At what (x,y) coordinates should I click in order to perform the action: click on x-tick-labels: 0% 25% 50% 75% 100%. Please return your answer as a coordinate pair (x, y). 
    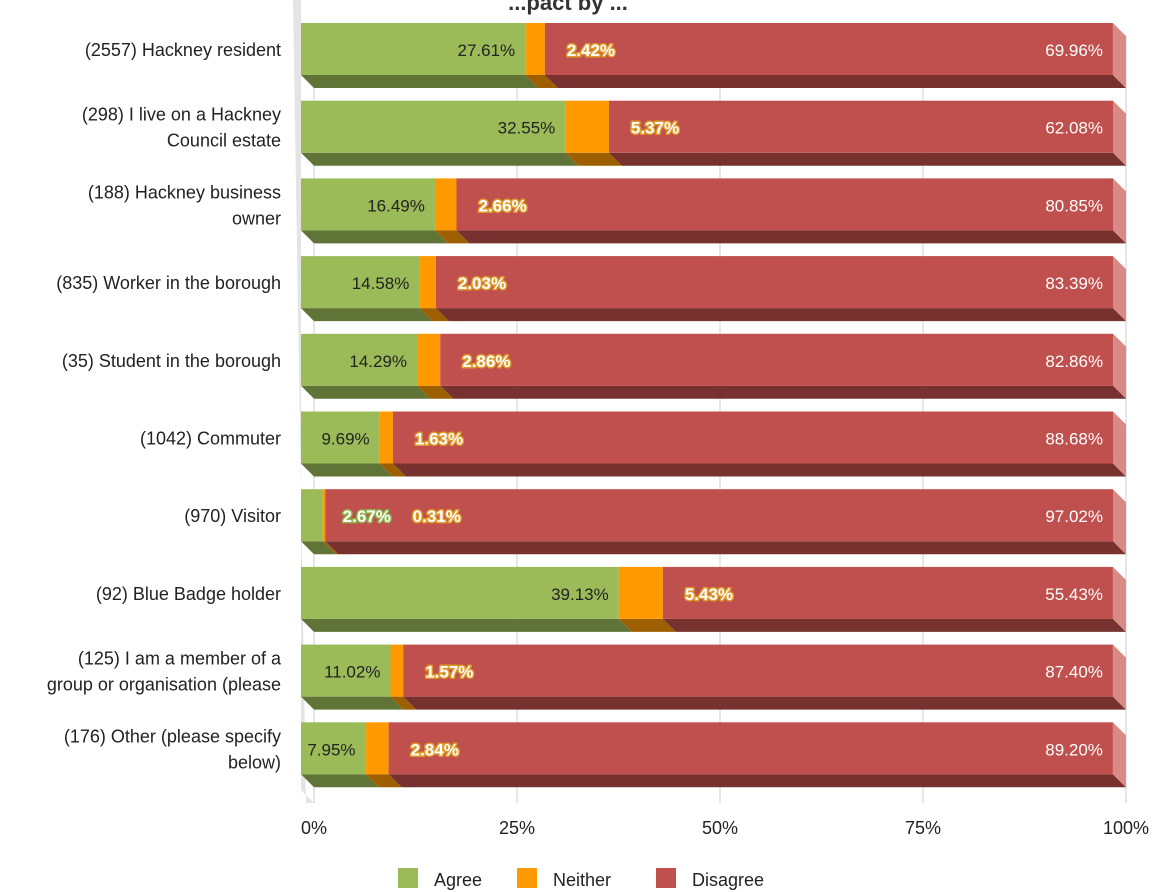
    Looking at the image, I should click on (725, 828).